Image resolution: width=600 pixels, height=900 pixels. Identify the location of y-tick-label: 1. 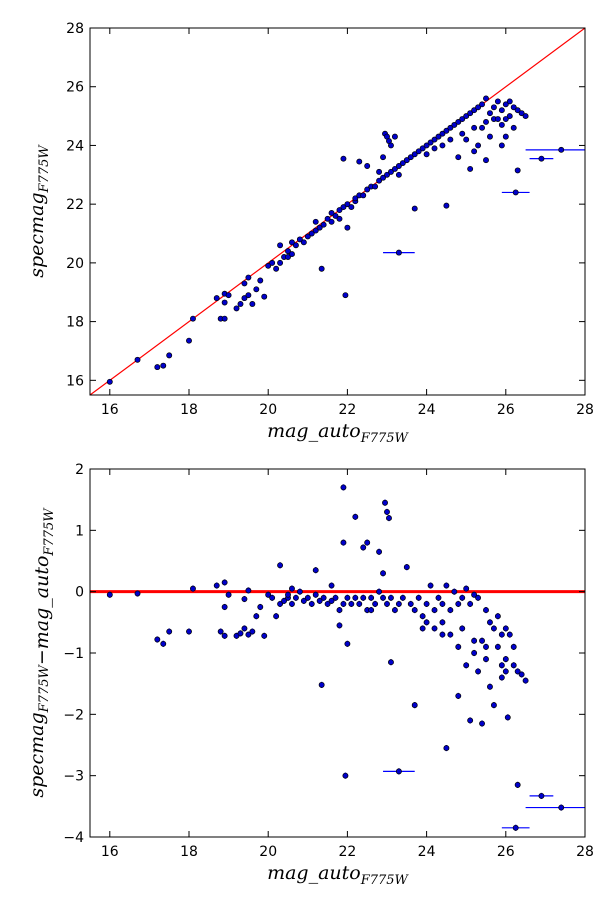
(79, 531).